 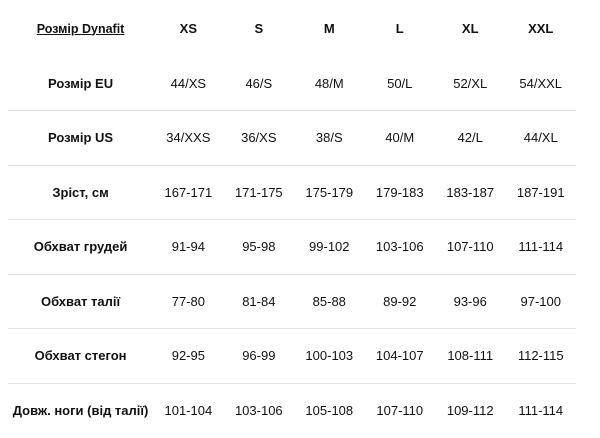 What do you see at coordinates (470, 137) in the screenshot?
I see `table-cell: 42/L` at bounding box center [470, 137].